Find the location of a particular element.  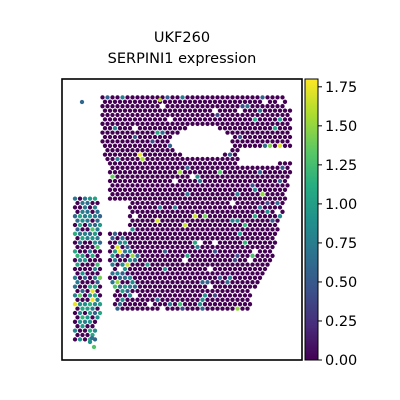

colorbar is located at coordinates (311, 219).